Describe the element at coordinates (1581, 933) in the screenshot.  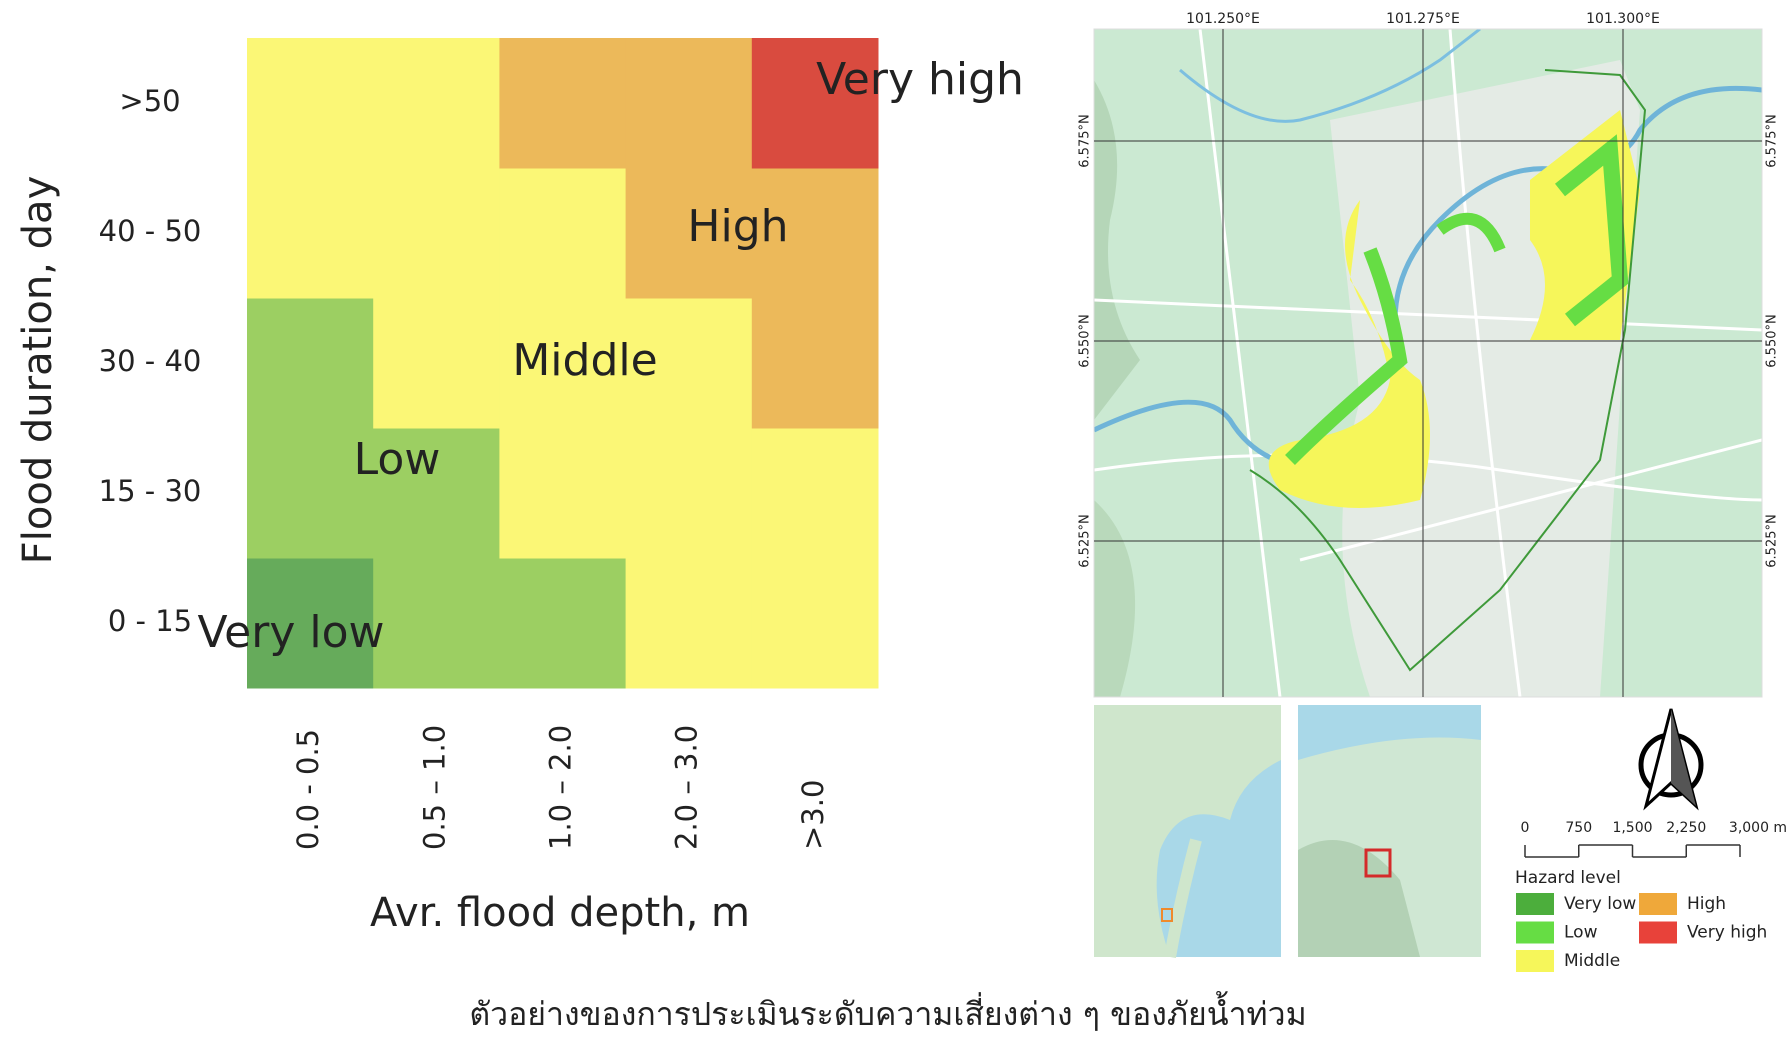
I see `legend-label: Low` at that location.